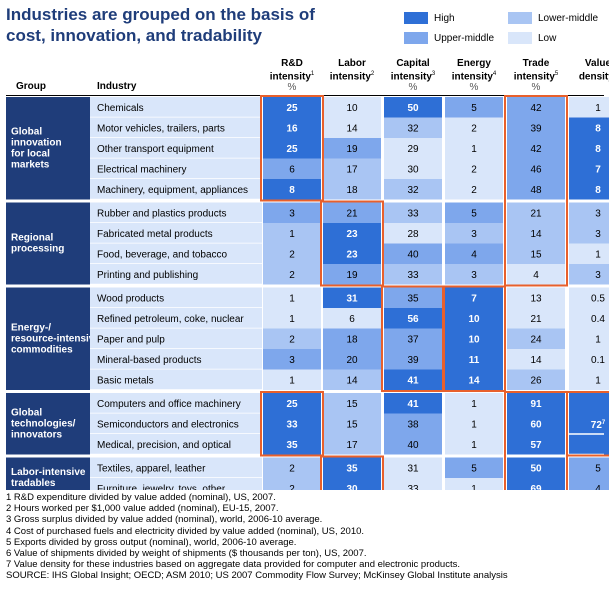 The image size is (609, 603). What do you see at coordinates (536, 170) in the screenshot?
I see `value-label-3-4: 46` at bounding box center [536, 170].